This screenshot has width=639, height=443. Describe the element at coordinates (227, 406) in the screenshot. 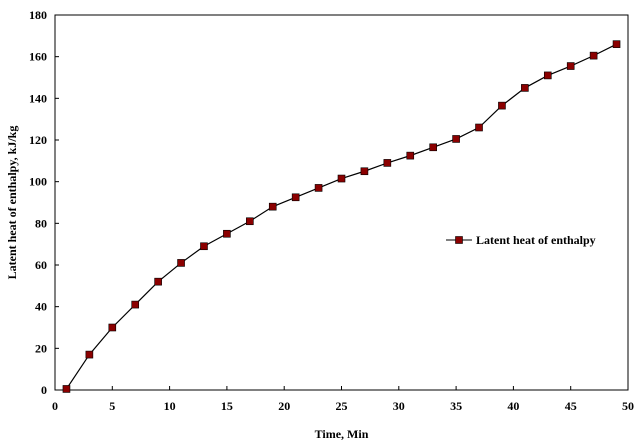

I see `x-tick-label: 15` at that location.